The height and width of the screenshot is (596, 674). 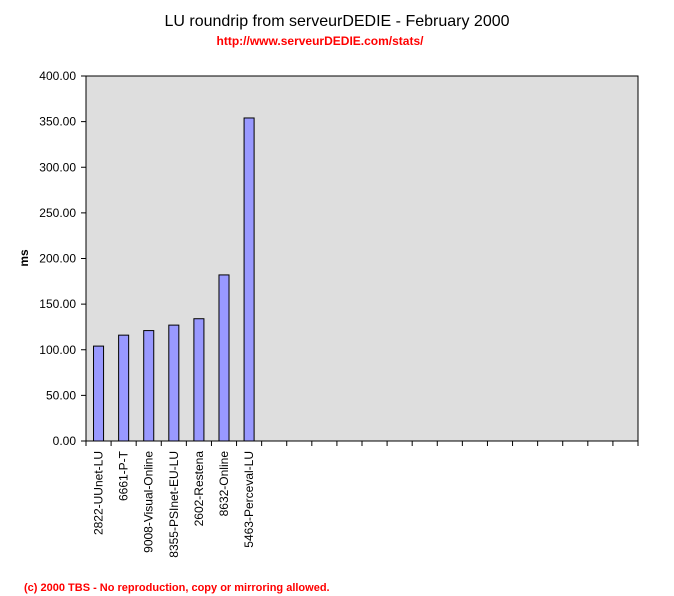 I want to click on x-category-label: 2822-UUnet-LU, so click(x=99, y=493).